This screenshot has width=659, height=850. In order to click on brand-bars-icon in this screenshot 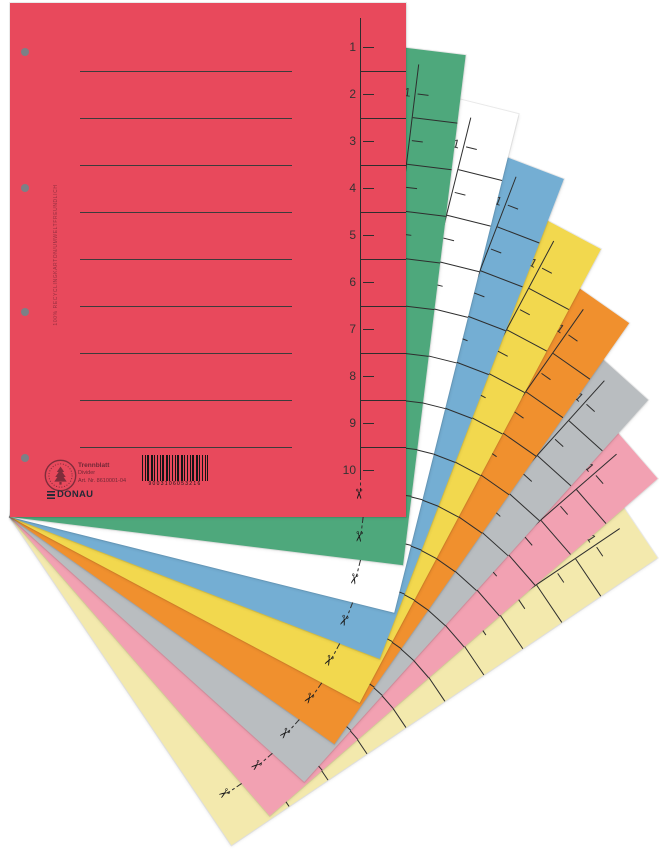, I will do `click(51, 494)`.